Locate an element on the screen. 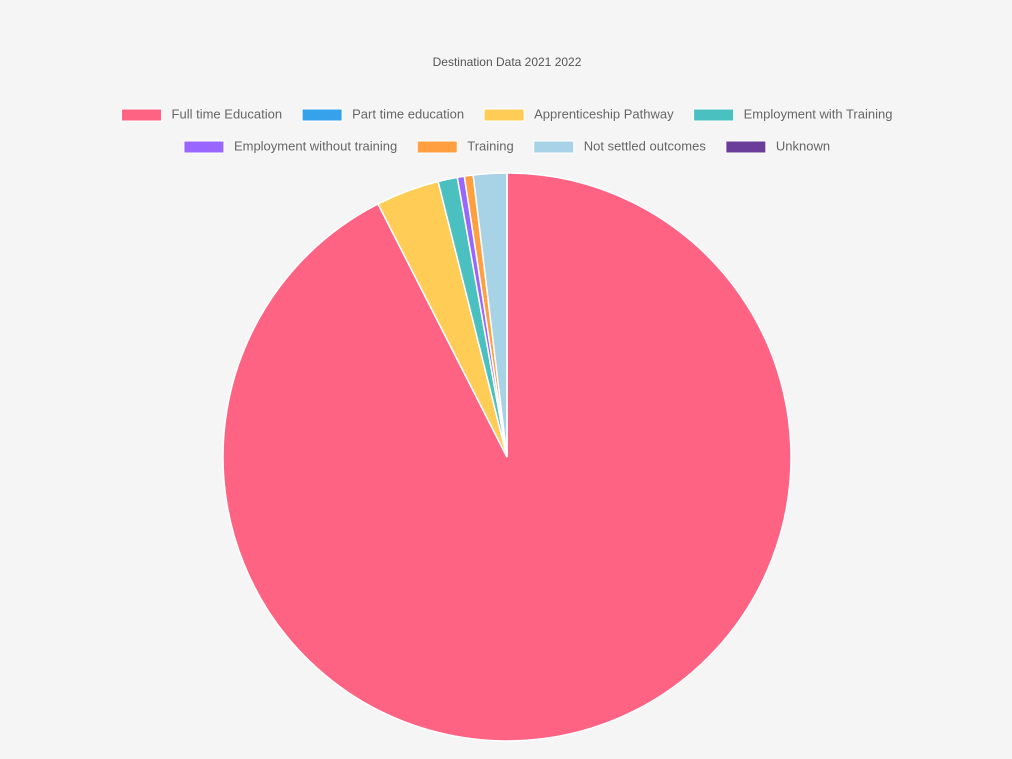  legend-label: Apprenticeship Pathway is located at coordinates (604, 113).